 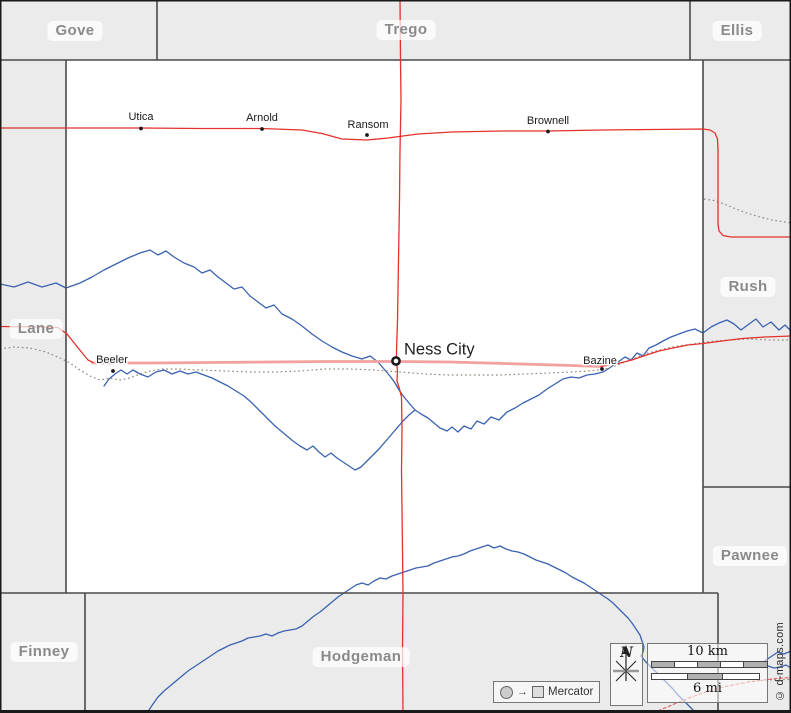 I want to click on town-label: Bazine, so click(x=600, y=361).